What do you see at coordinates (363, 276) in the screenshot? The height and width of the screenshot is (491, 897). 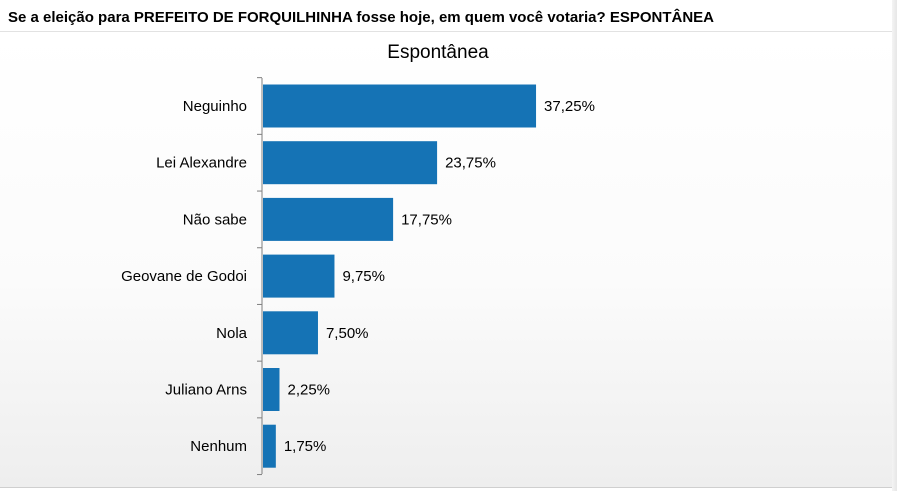 I see `value-label: 9,75%` at bounding box center [363, 276].